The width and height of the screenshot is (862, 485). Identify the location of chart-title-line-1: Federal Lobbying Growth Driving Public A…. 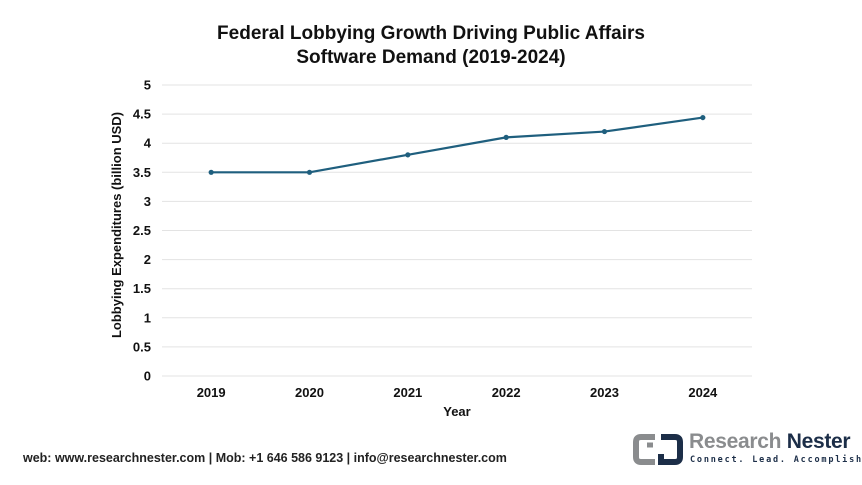
(431, 33).